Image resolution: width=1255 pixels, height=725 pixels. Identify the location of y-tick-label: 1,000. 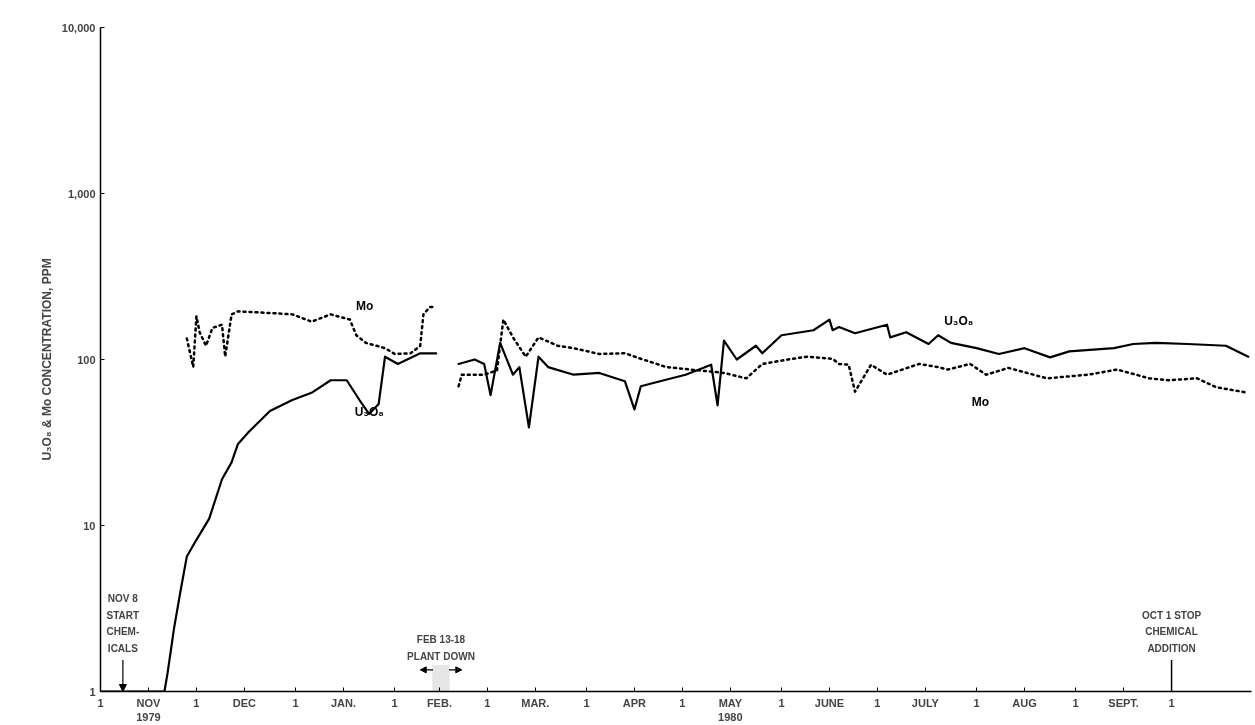
(81, 193).